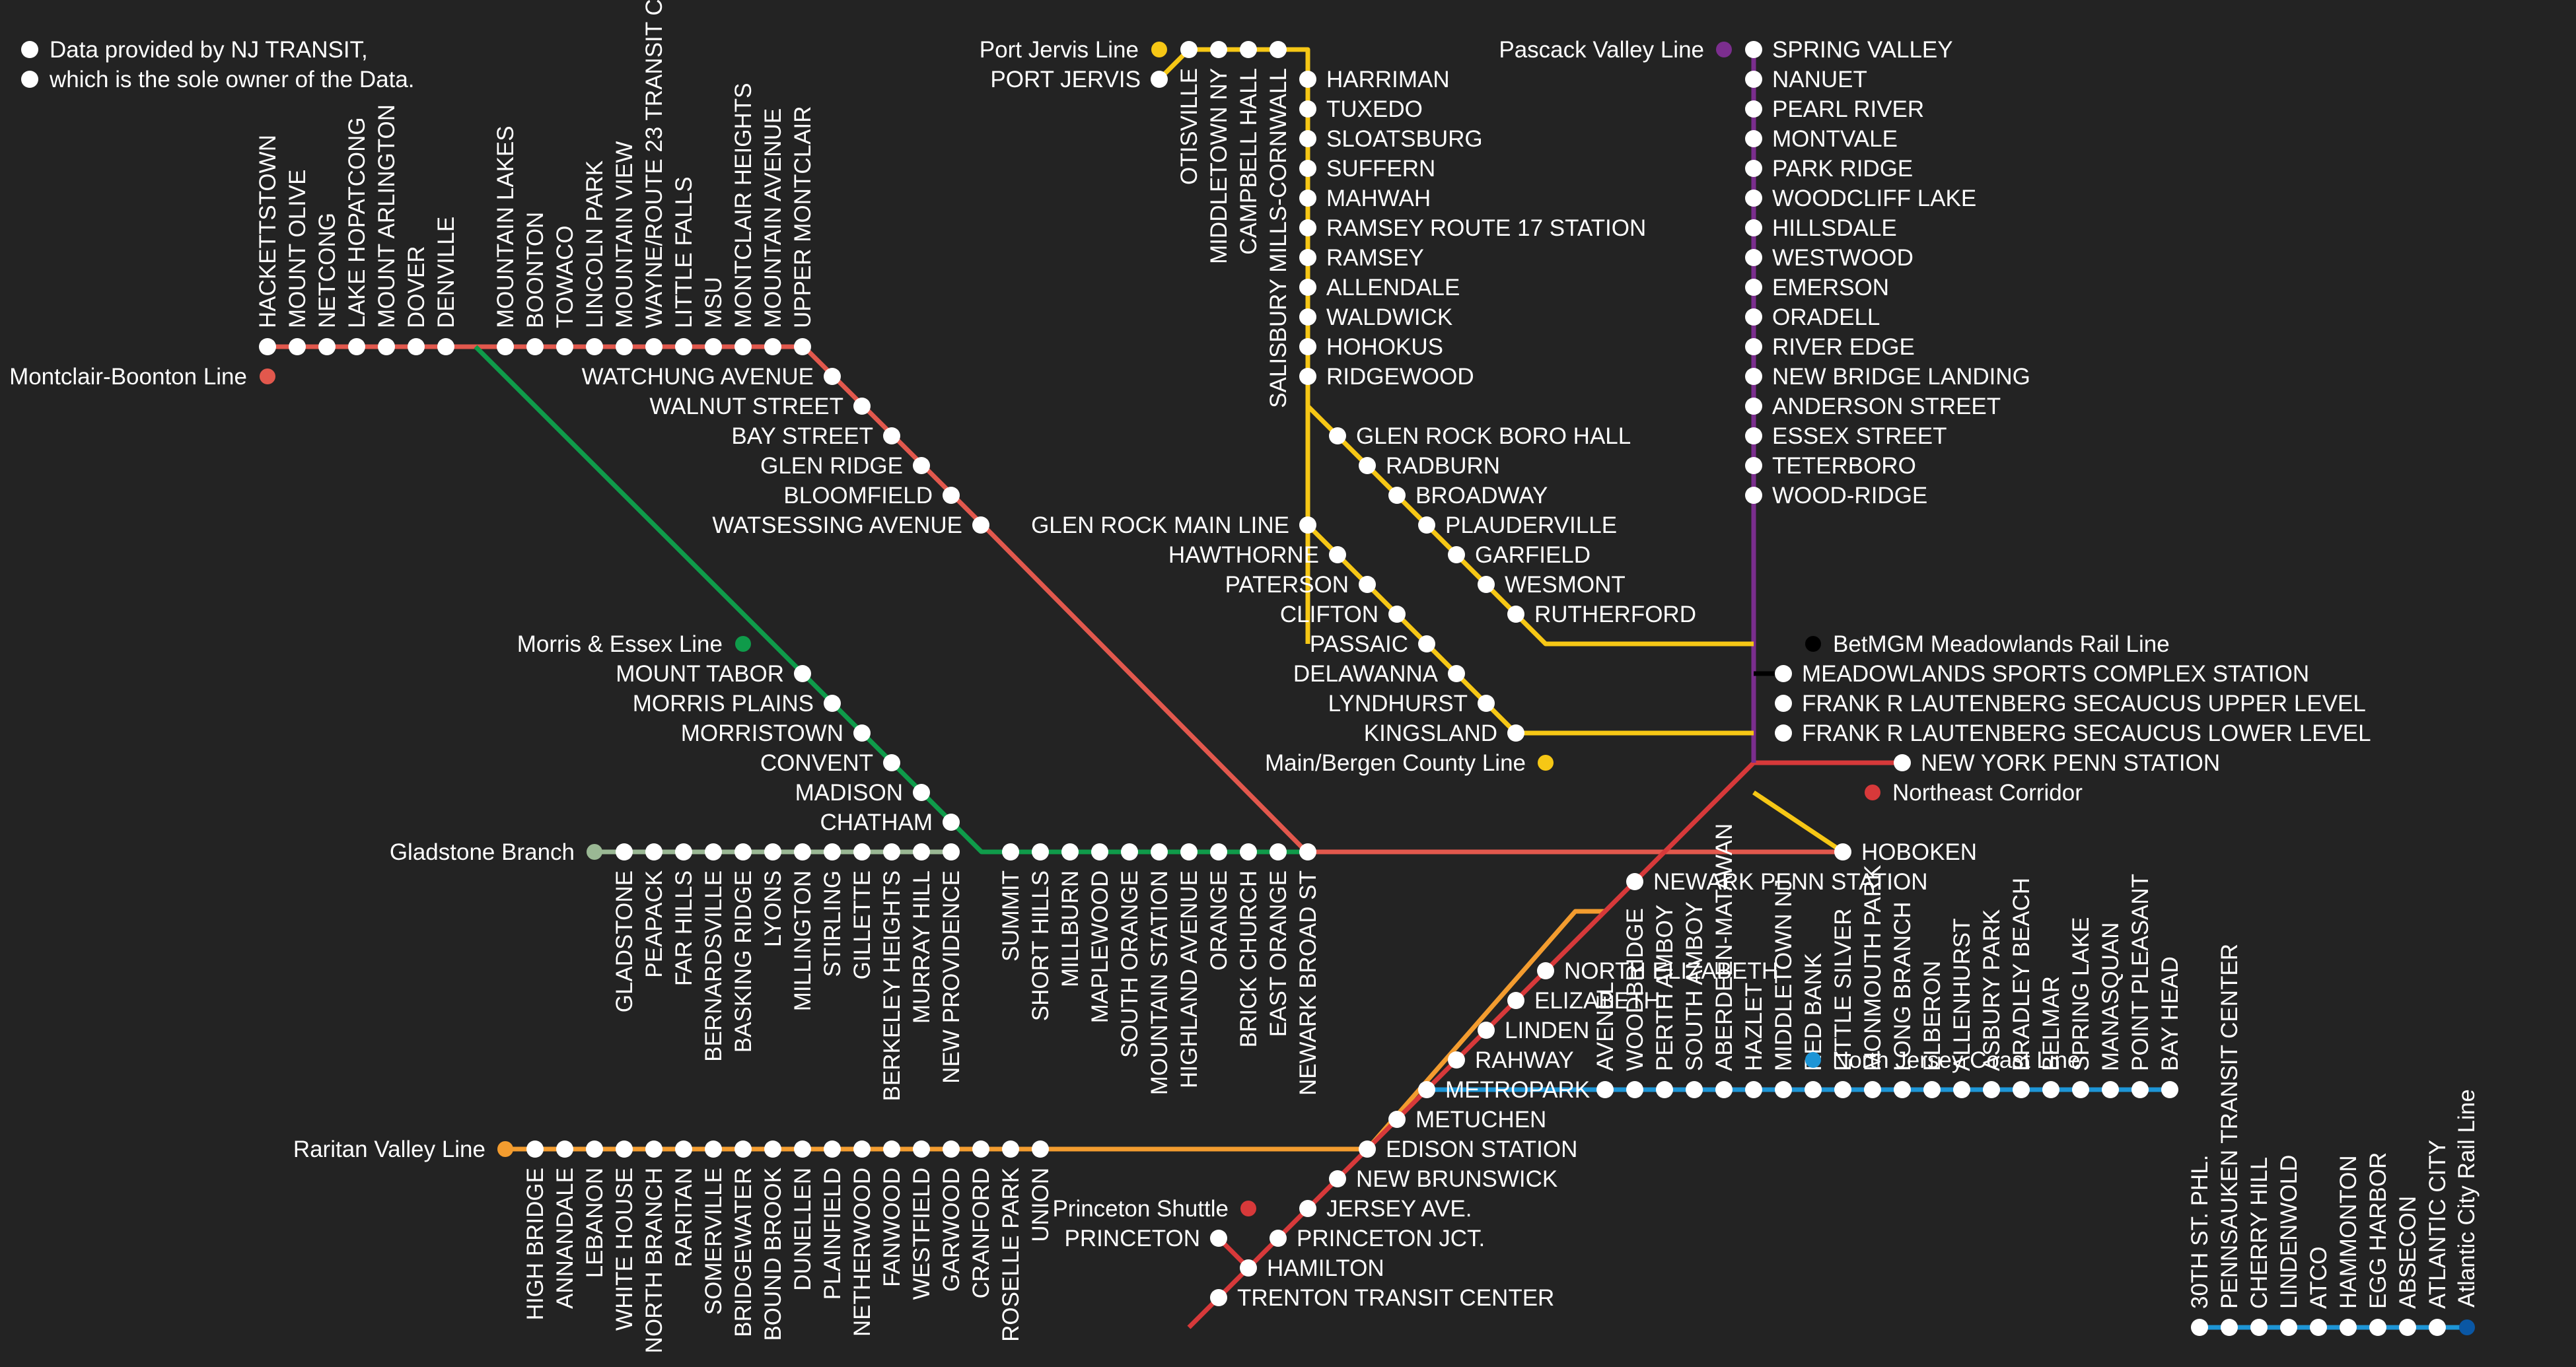  I want to click on station-netcong: NETCONG, so click(327, 284).